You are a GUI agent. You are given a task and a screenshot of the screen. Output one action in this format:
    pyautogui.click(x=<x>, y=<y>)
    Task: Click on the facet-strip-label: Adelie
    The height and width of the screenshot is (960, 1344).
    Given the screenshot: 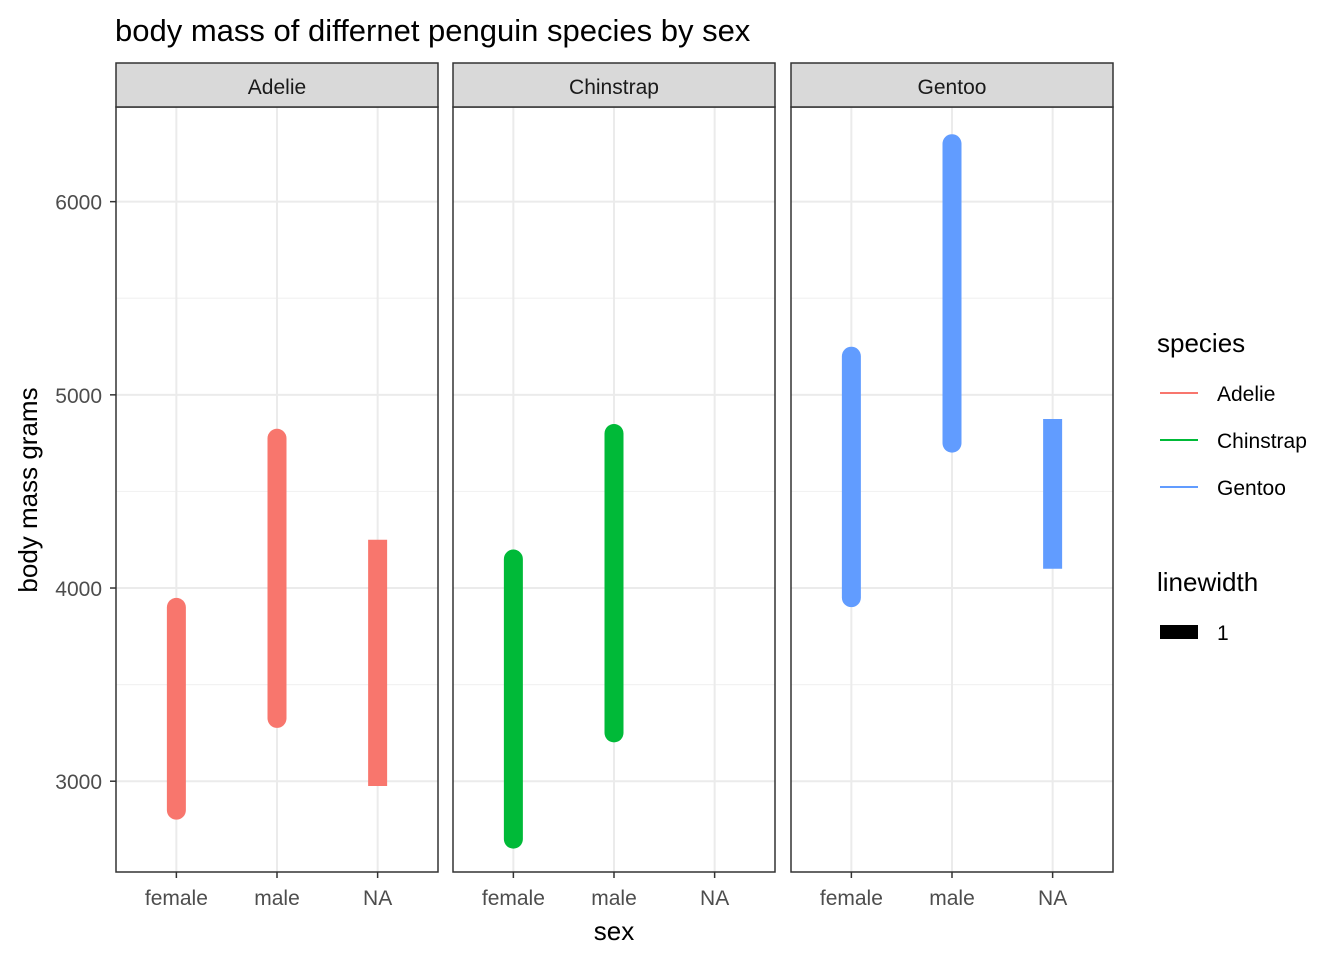 What is the action you would take?
    pyautogui.click(x=277, y=87)
    